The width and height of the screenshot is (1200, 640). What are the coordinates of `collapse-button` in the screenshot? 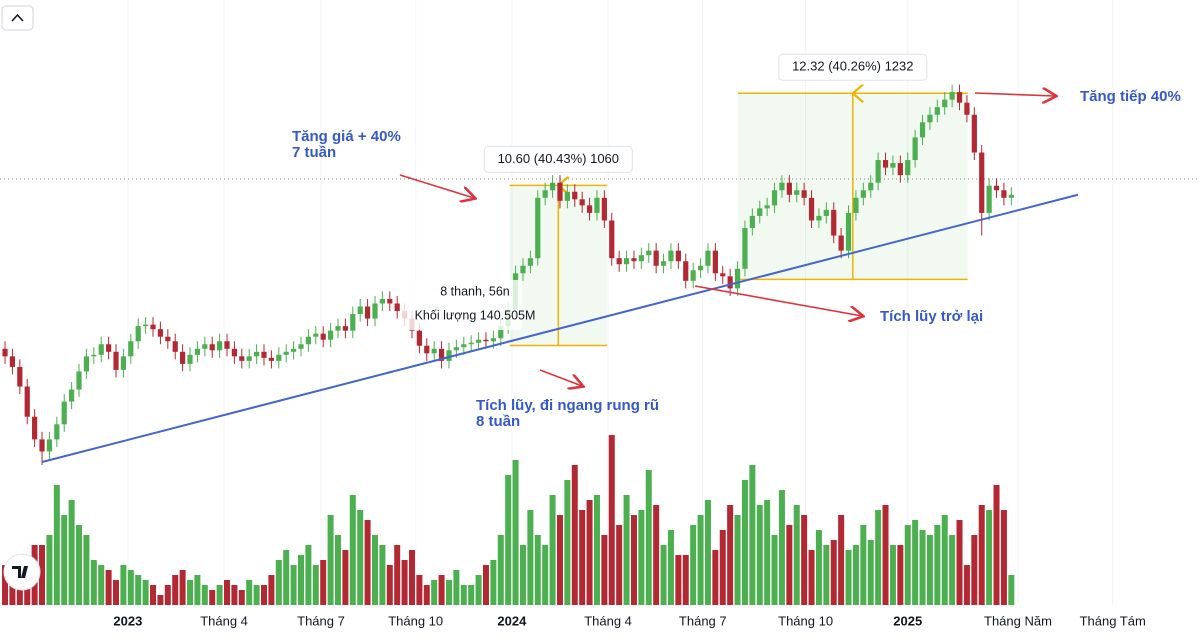 It's located at (17, 18).